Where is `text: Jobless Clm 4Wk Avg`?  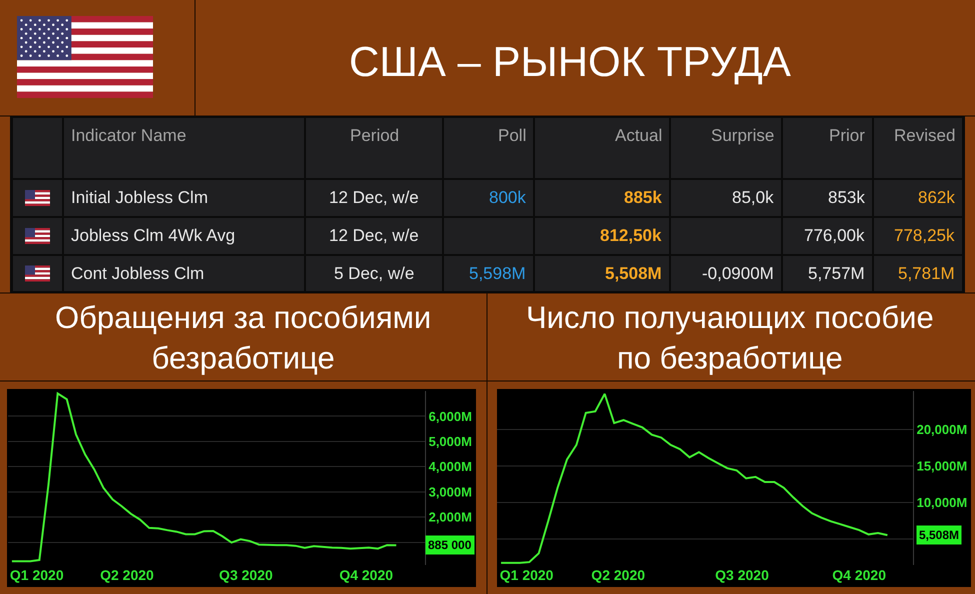
text: Jobless Clm 4Wk Avg is located at coordinates (153, 235).